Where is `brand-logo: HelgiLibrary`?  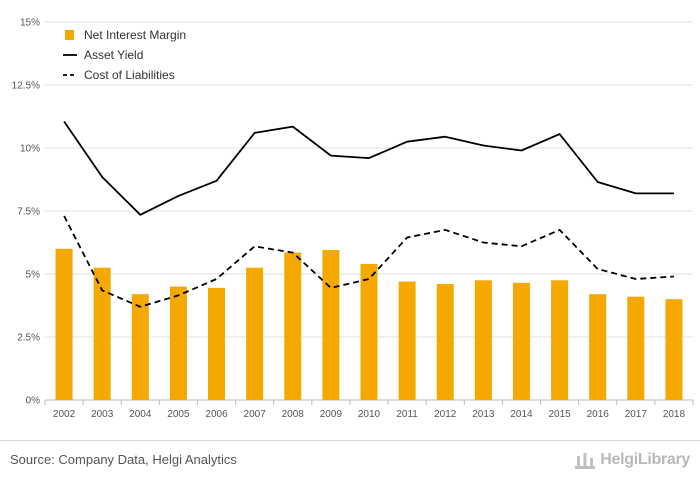
brand-logo: HelgiLibrary is located at coordinates (632, 460).